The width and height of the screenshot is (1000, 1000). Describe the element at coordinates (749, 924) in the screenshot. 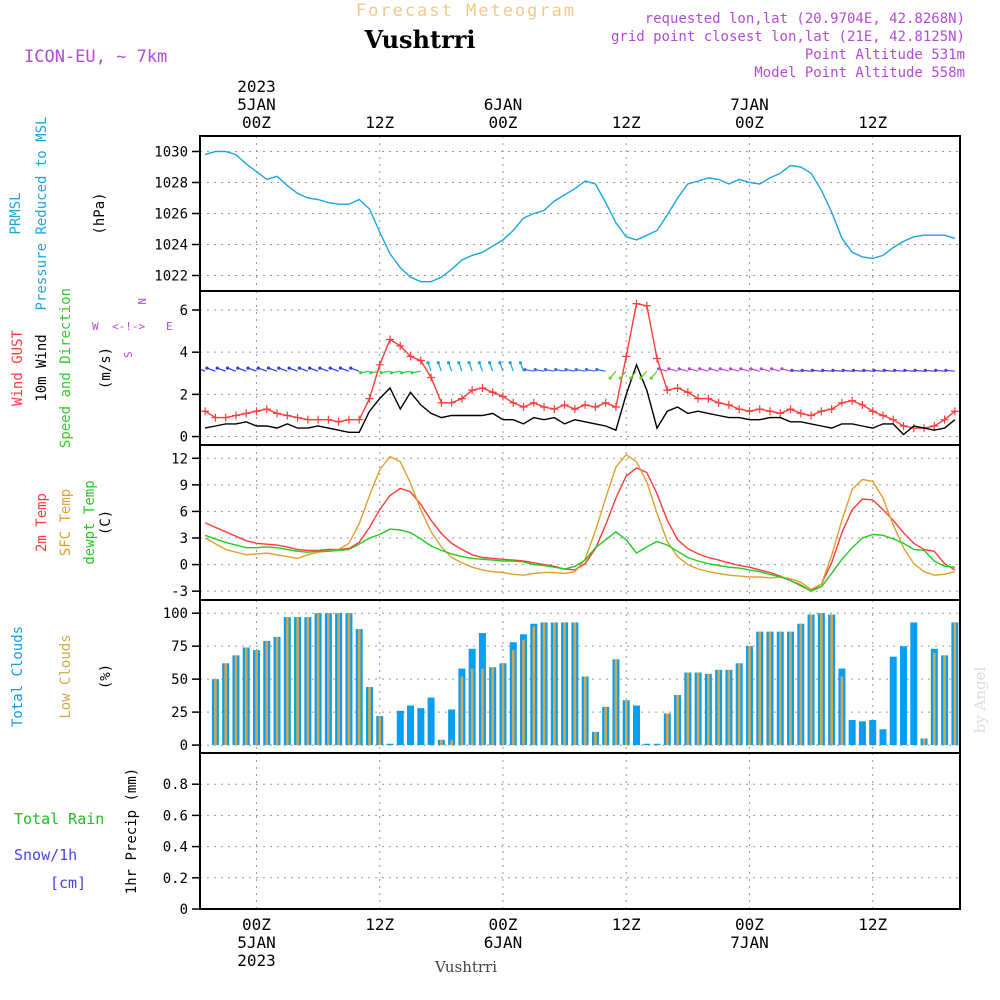

I see `bottom-time-label: 00Z` at that location.